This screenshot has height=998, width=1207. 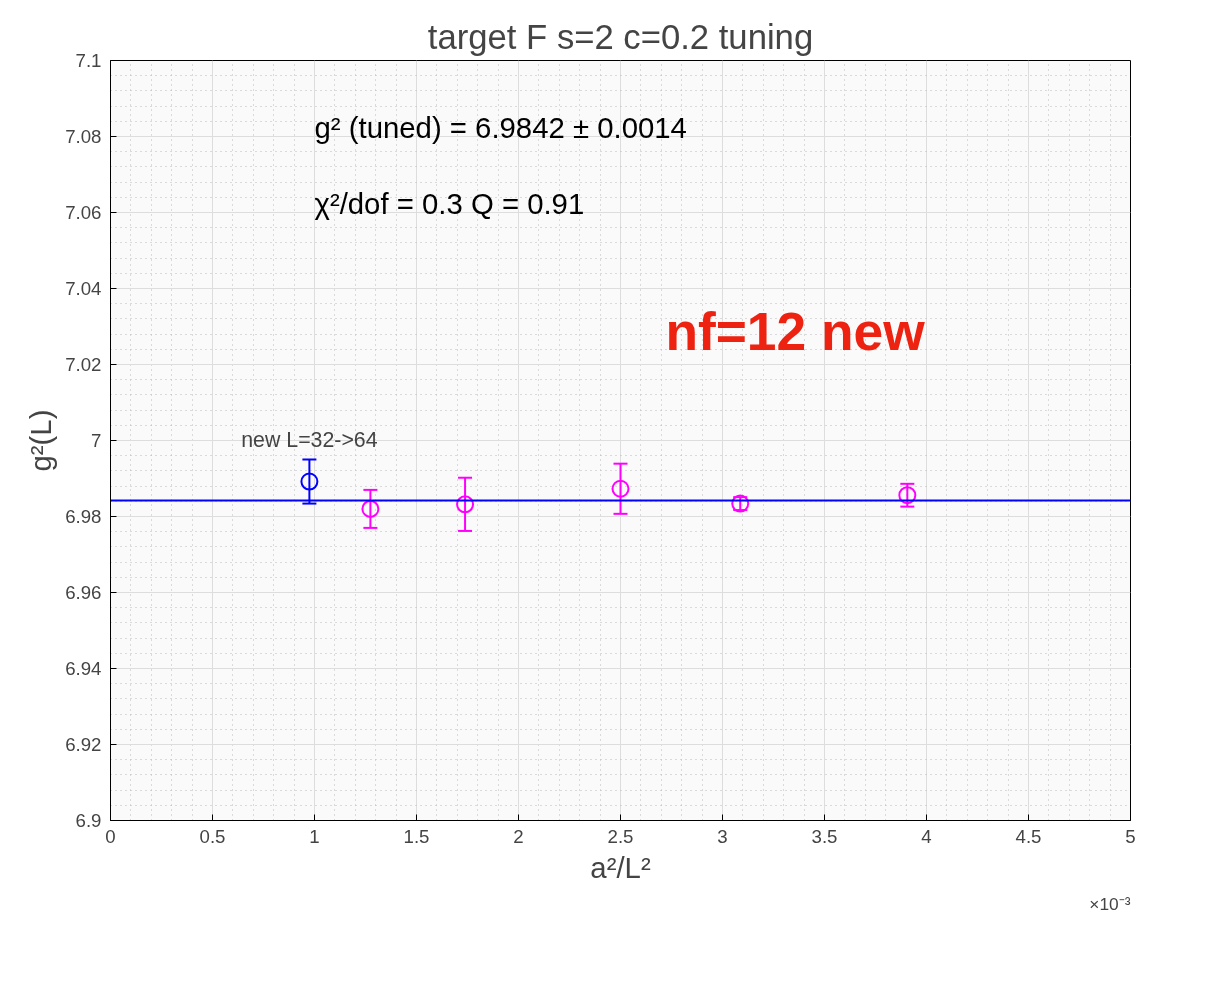 What do you see at coordinates (88, 820) in the screenshot?
I see `y-tick-label: 6.9` at bounding box center [88, 820].